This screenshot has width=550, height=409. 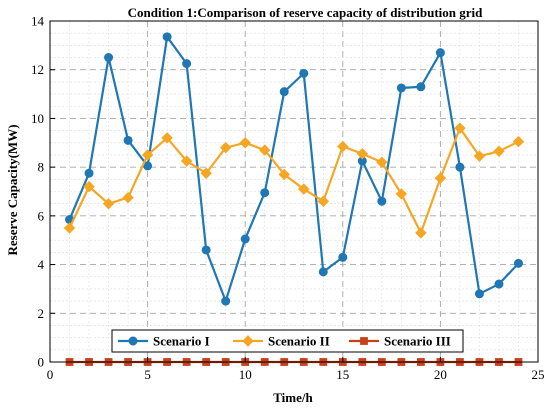 I want to click on legend-label: Scenario II, so click(x=299, y=341).